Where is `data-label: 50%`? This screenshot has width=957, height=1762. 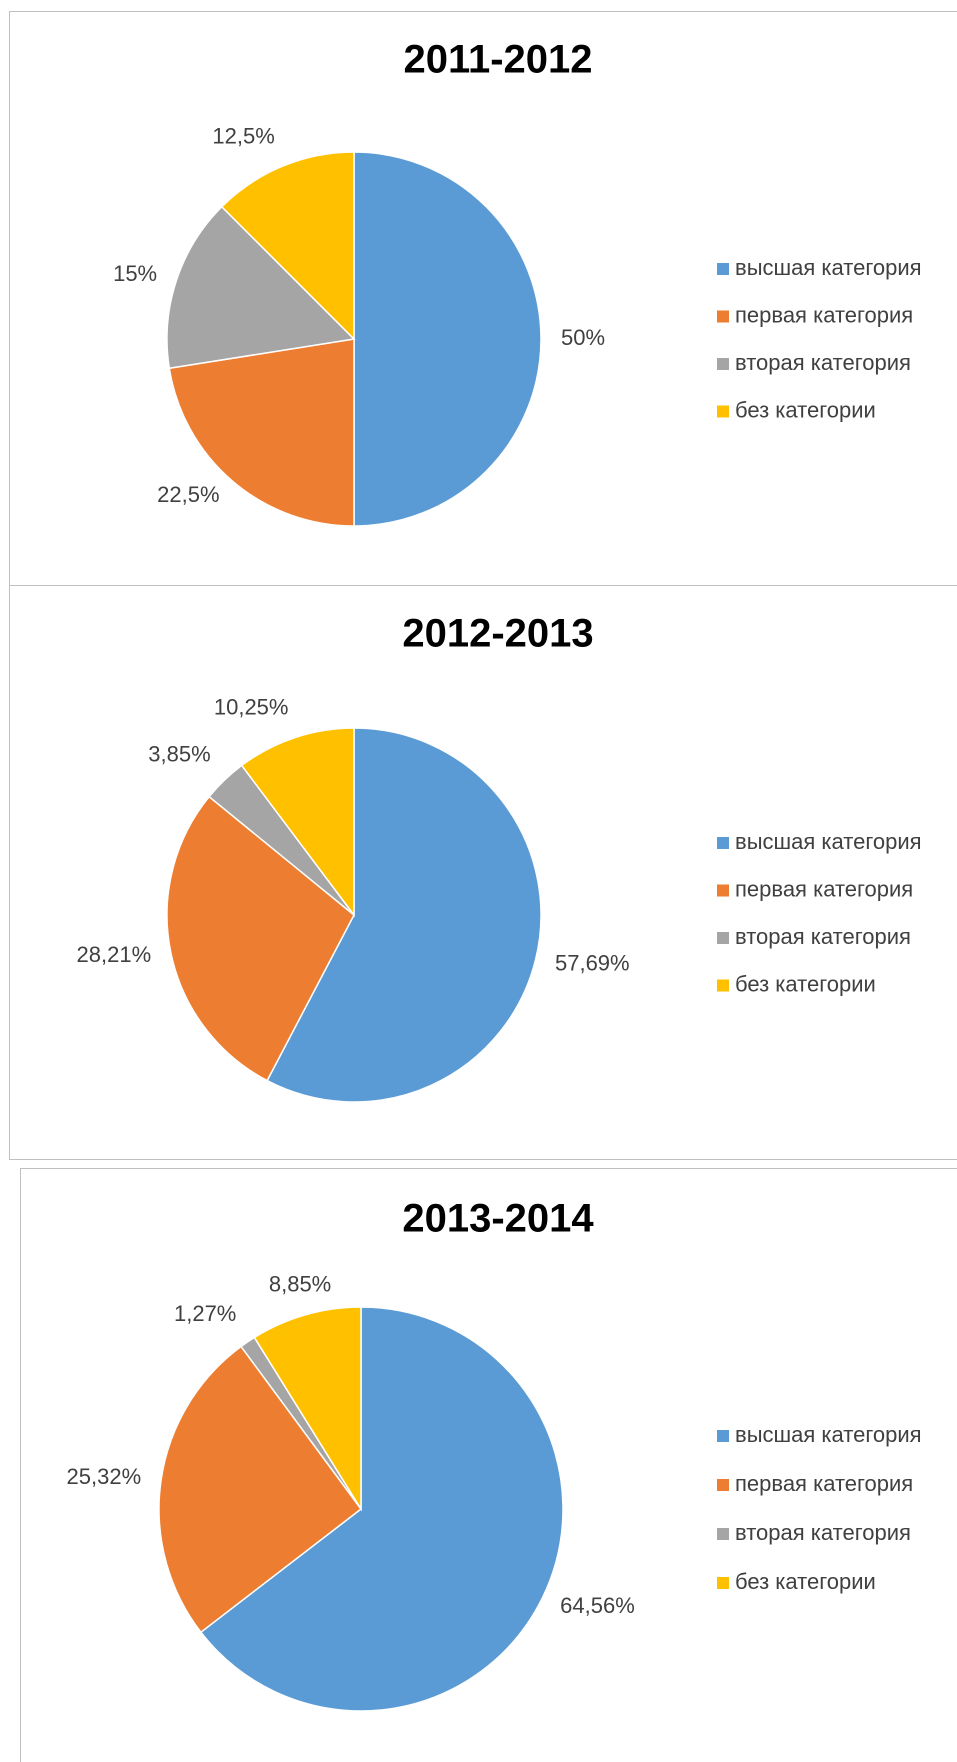
data-label: 50% is located at coordinates (583, 337).